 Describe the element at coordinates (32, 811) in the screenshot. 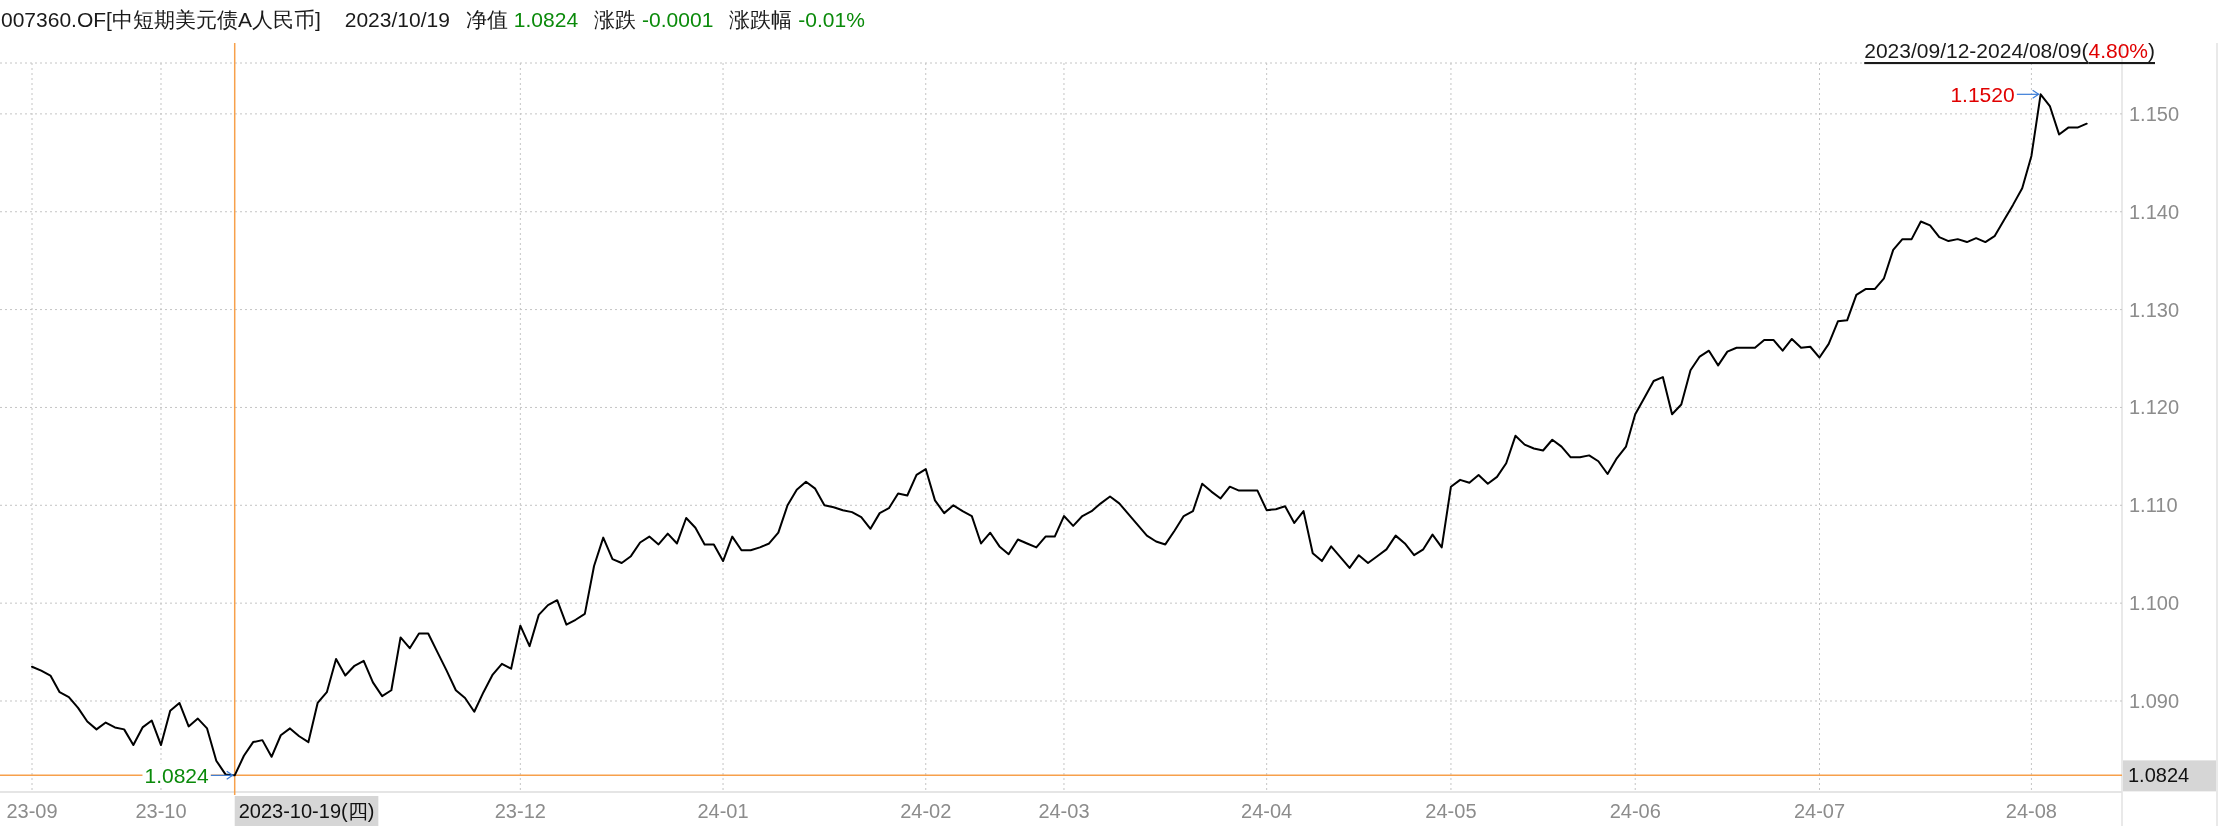

I see `x-tick-label: 23-09` at that location.